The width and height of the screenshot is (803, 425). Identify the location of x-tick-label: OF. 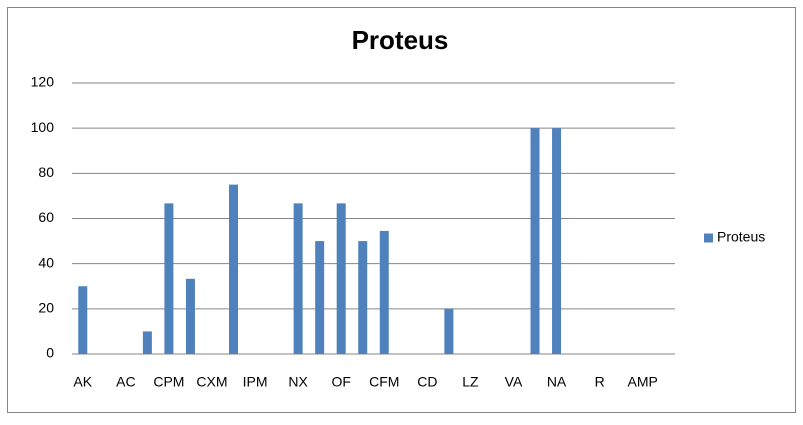
(340, 382).